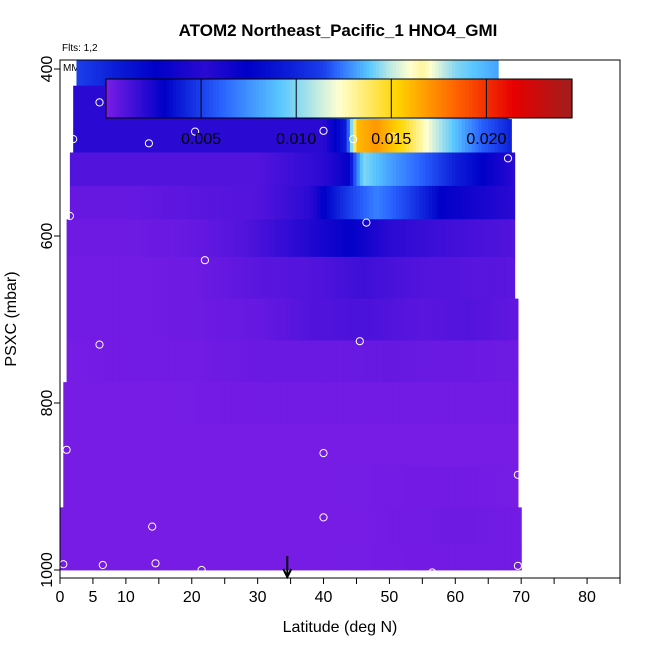  I want to click on x-tick-label: 10, so click(126, 597).